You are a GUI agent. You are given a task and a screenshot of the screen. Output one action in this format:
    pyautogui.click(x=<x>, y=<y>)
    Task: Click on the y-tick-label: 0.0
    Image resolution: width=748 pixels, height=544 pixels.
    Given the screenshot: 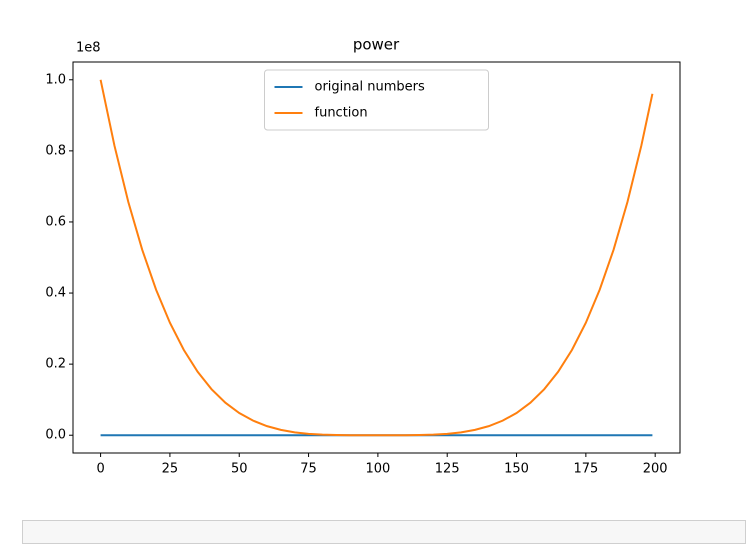 What is the action you would take?
    pyautogui.click(x=55, y=435)
    